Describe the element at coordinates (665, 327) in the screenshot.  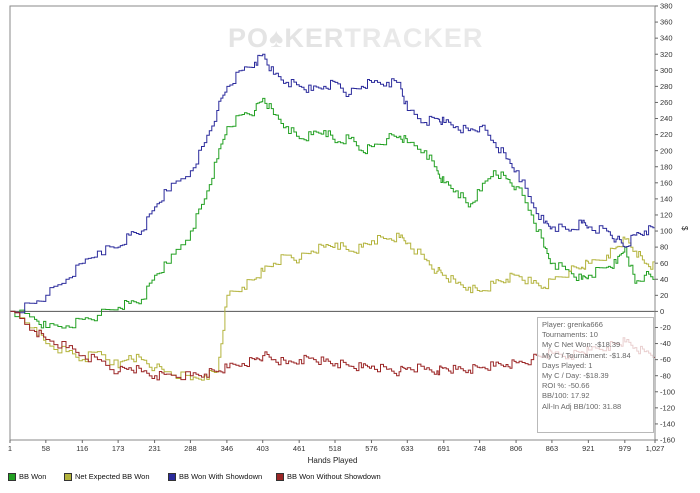
I see `y-tick-label: -20` at that location.